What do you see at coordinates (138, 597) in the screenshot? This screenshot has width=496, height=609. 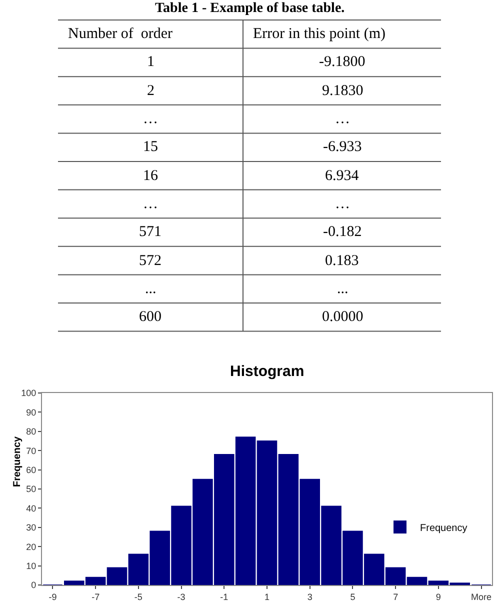 I see `x-tick-label: -5` at bounding box center [138, 597].